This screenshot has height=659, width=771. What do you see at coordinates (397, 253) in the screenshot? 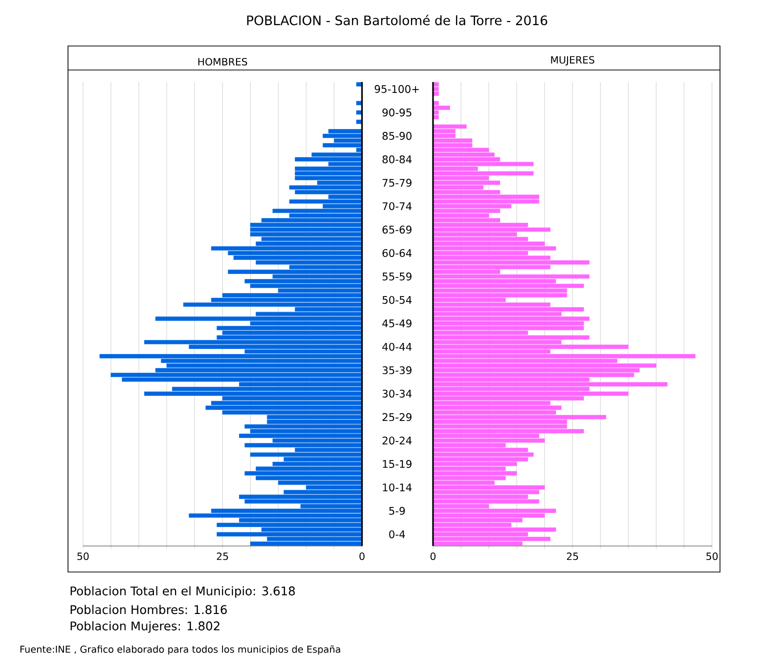
I see `y-tick-label: 60-64` at bounding box center [397, 253].